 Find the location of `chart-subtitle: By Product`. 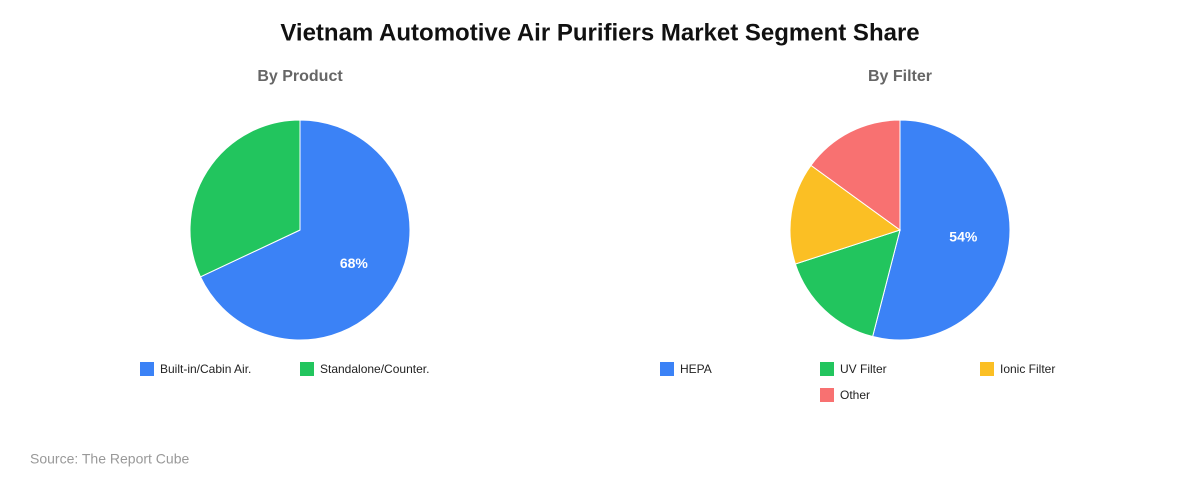

chart-subtitle: By Product is located at coordinates (300, 76).